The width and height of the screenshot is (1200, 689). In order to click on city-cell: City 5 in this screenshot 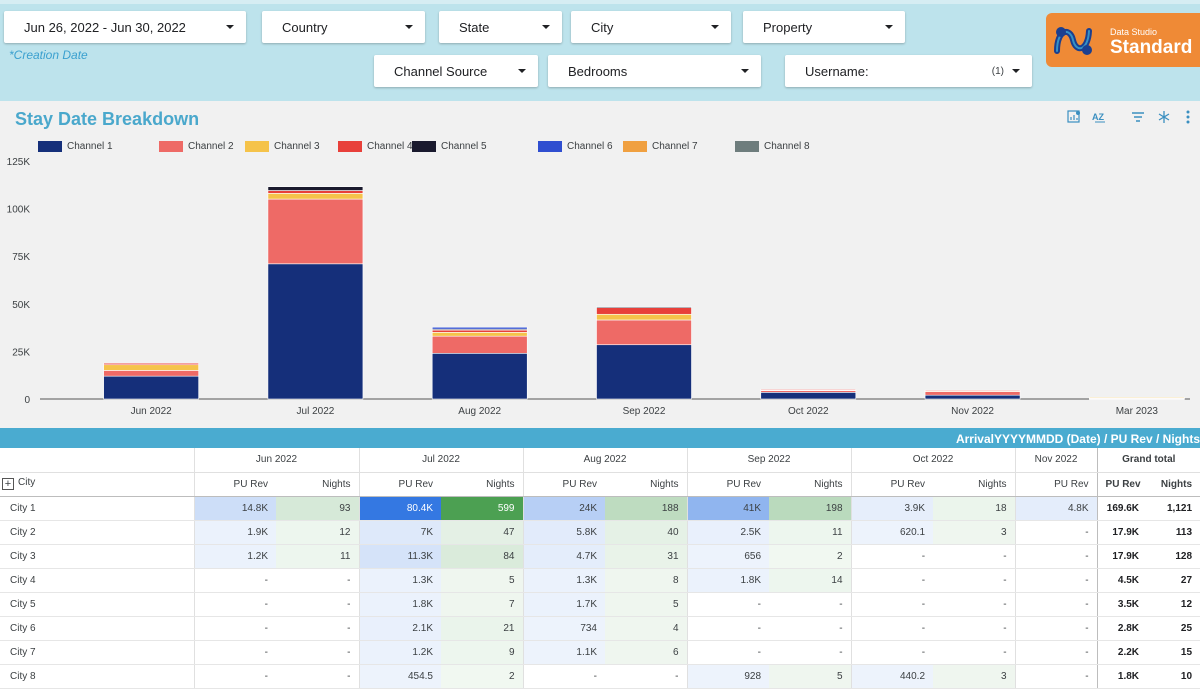, I will do `click(97, 604)`.